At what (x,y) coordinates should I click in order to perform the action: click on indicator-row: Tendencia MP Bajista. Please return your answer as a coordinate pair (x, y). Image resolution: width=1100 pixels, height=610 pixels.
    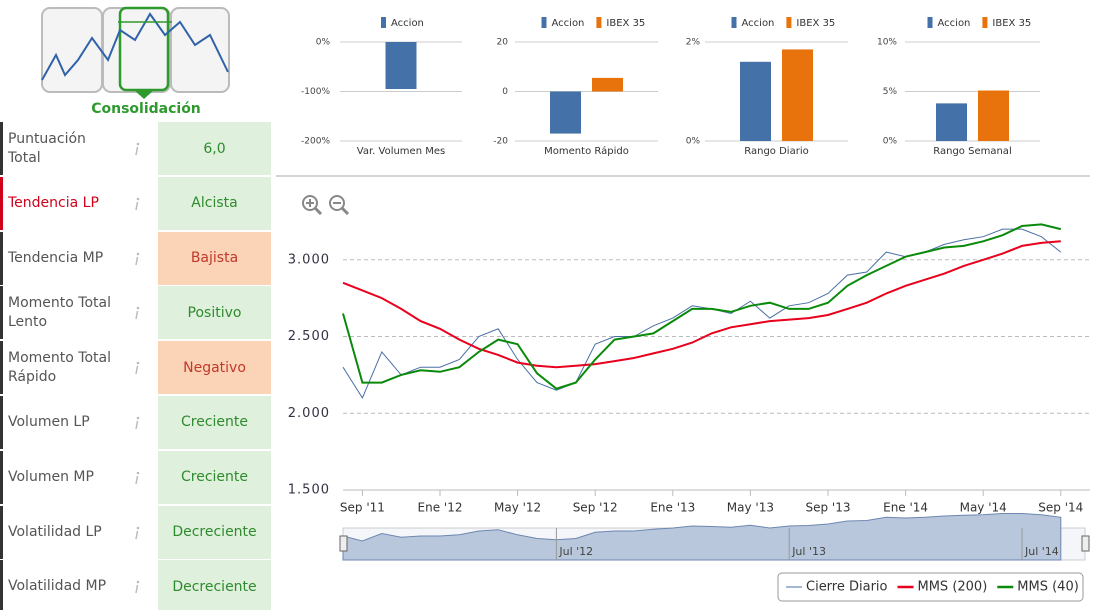
    Looking at the image, I should click on (136, 258).